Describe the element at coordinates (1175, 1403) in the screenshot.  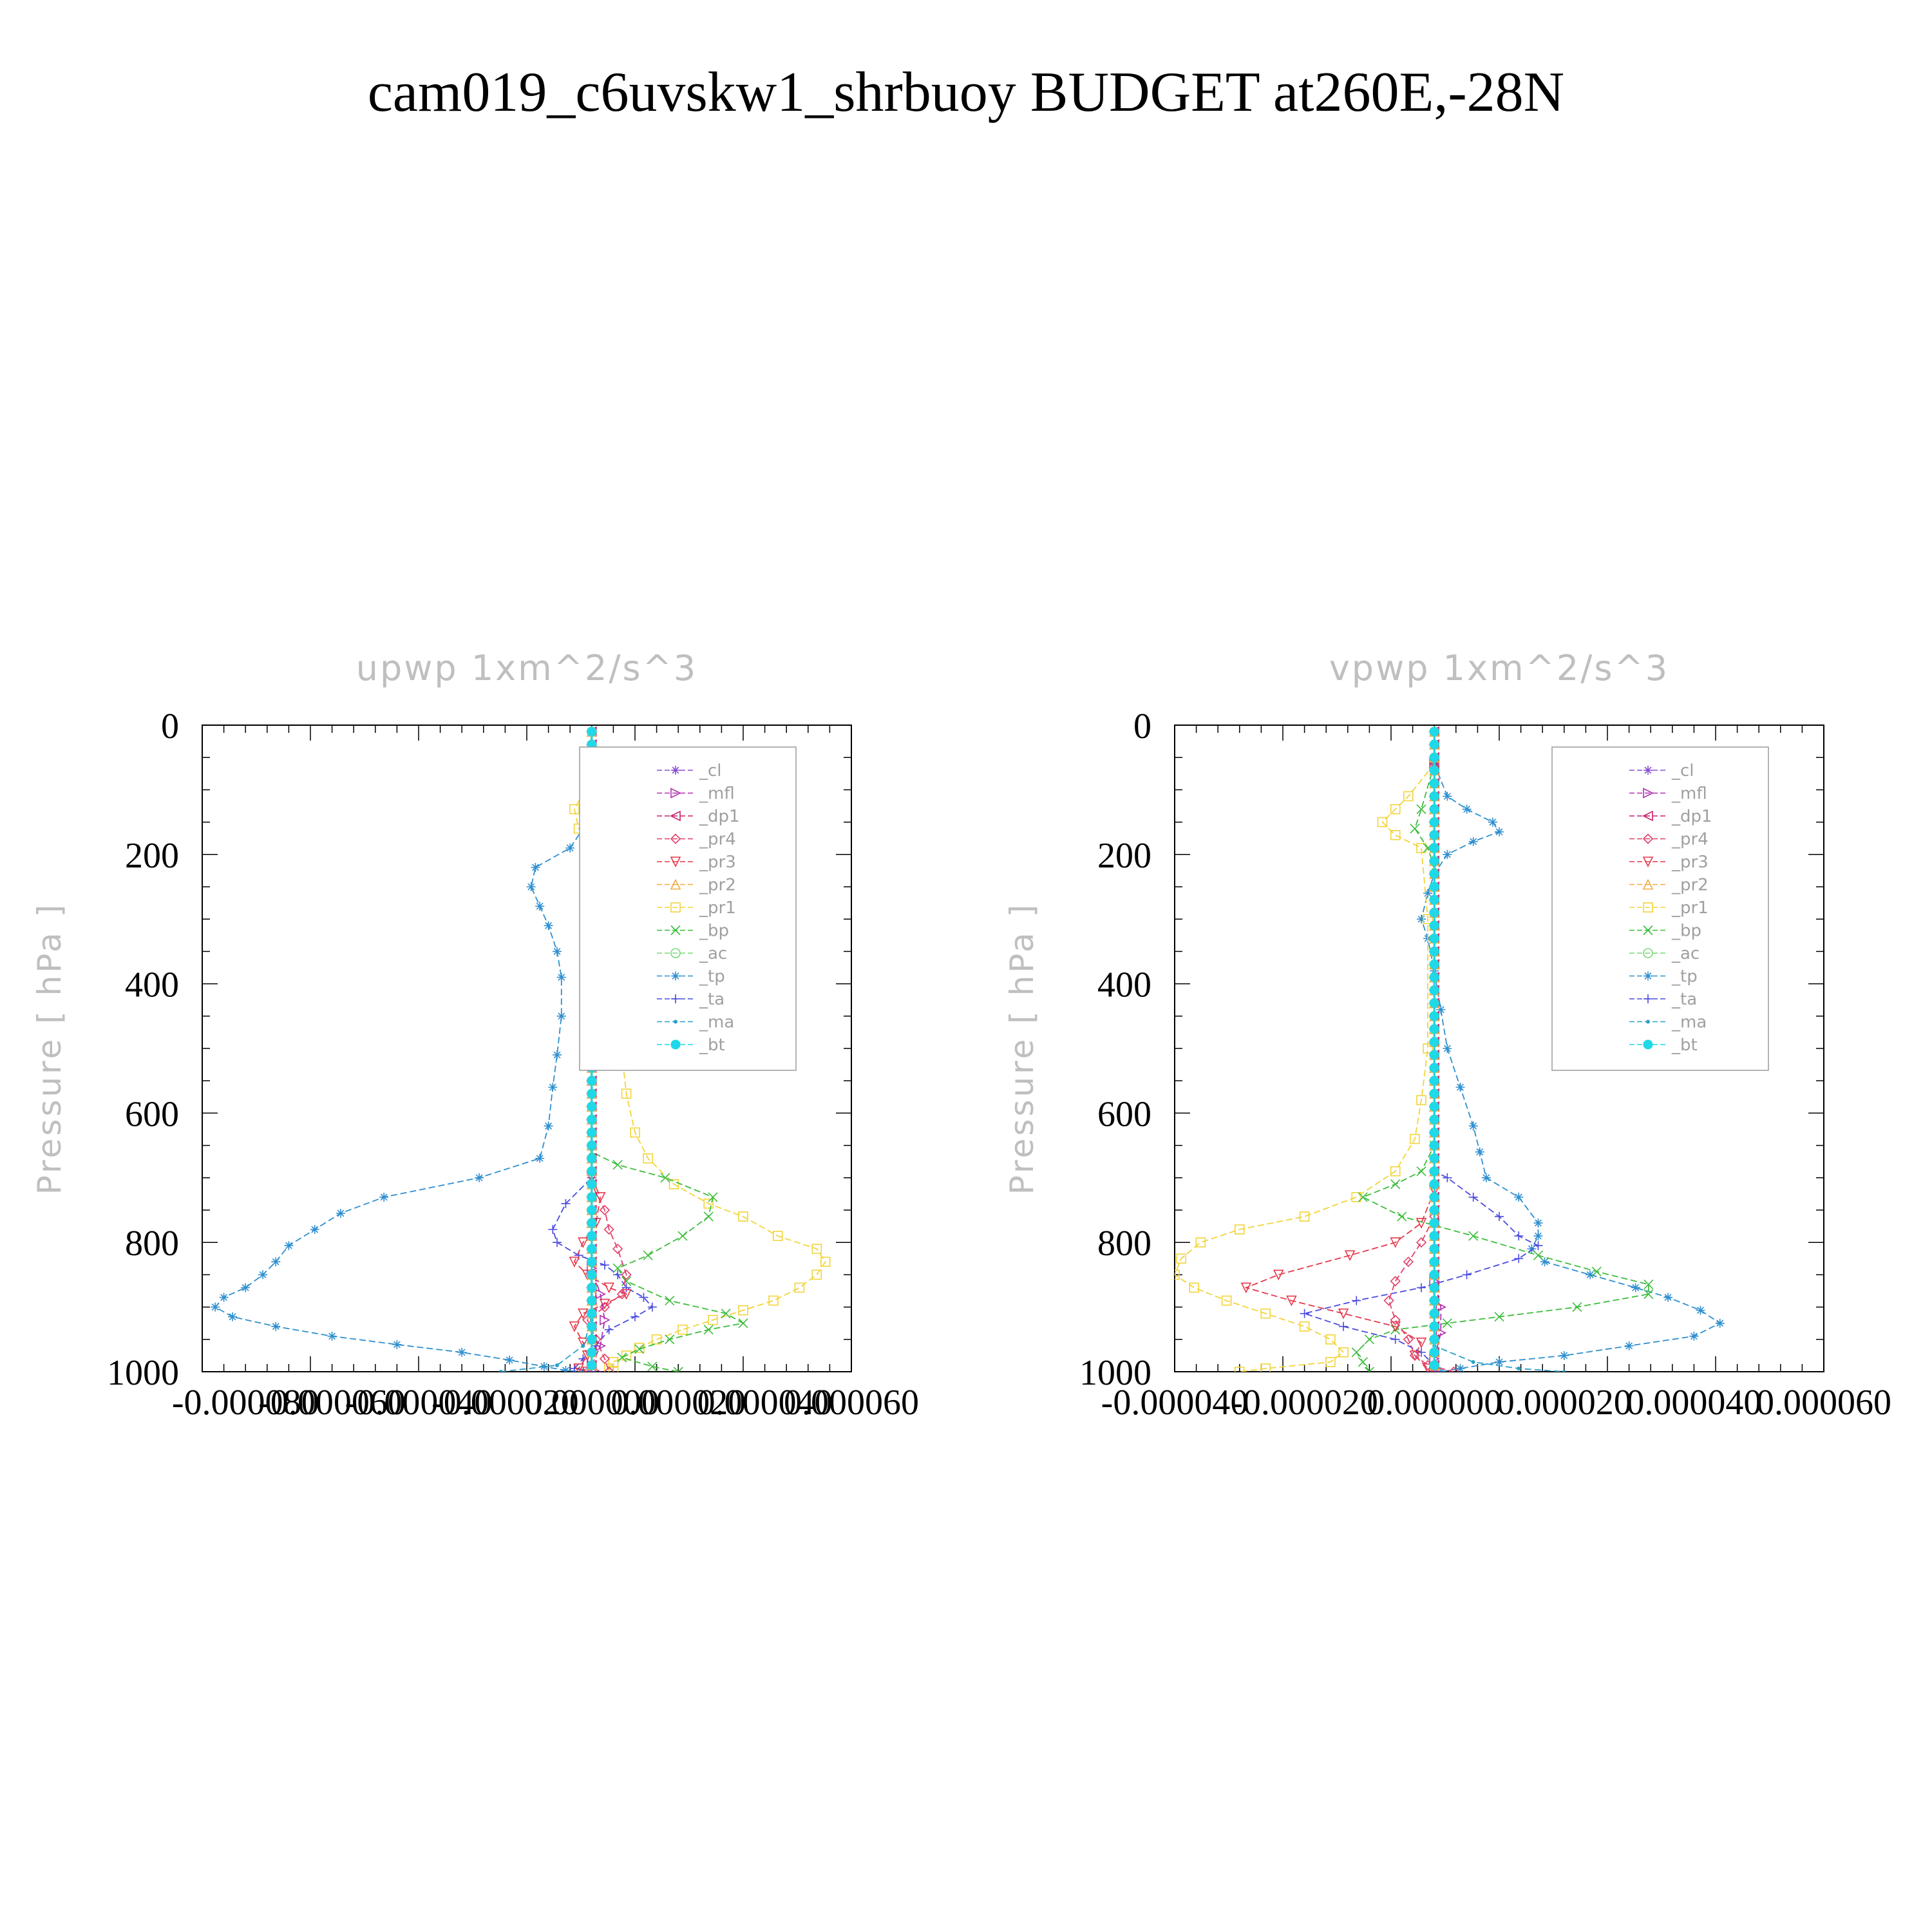
I see `x-tick-label: -0.000040` at that location.